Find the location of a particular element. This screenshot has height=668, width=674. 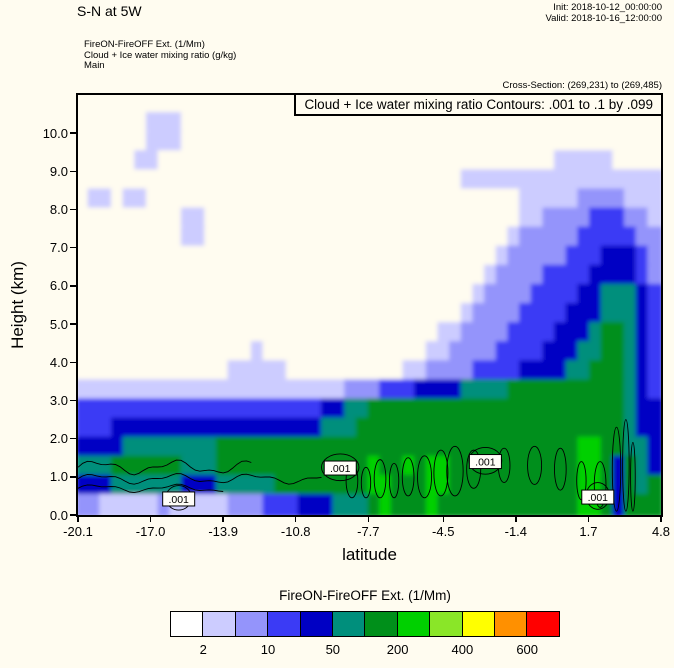

colorbar is located at coordinates (365, 624).